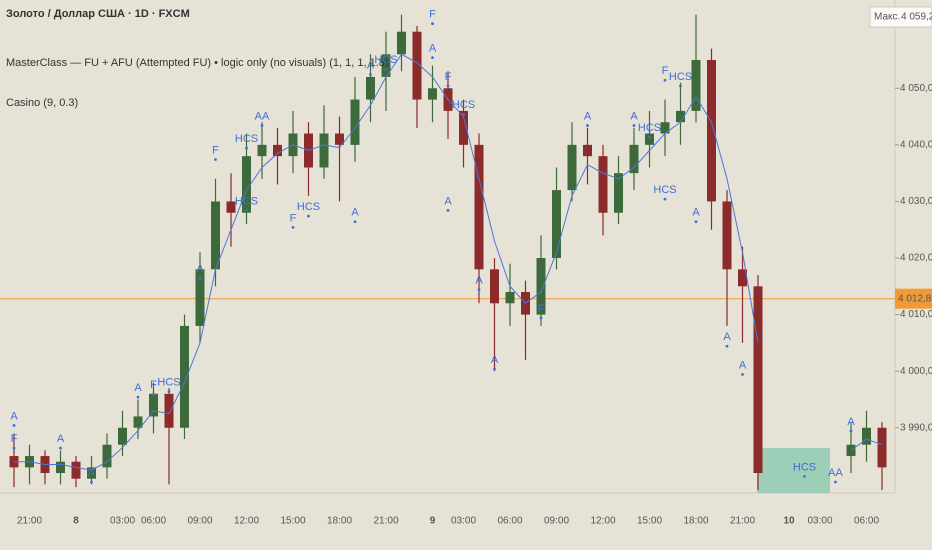 The width and height of the screenshot is (932, 550). I want to click on last-price-label: 4 012,81, so click(915, 298).